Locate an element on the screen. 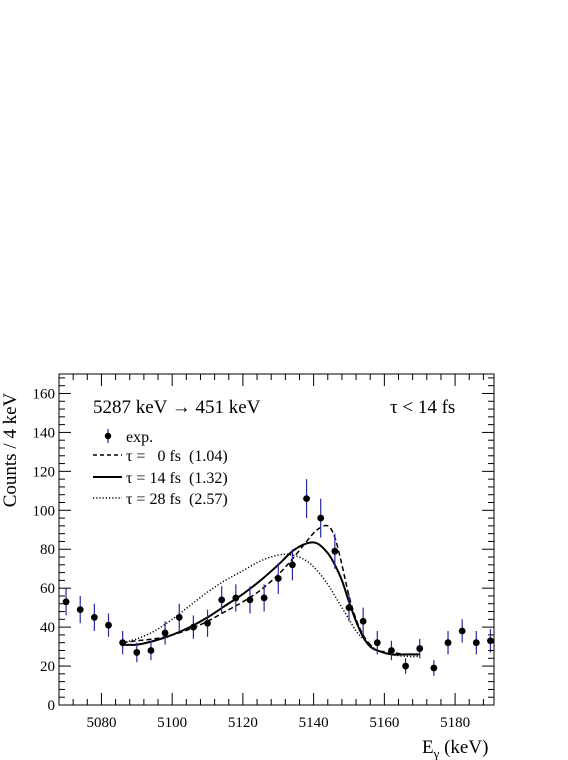 Image resolution: width=568 pixels, height=760 pixels. fit-curve-dashed is located at coordinates (271, 590).